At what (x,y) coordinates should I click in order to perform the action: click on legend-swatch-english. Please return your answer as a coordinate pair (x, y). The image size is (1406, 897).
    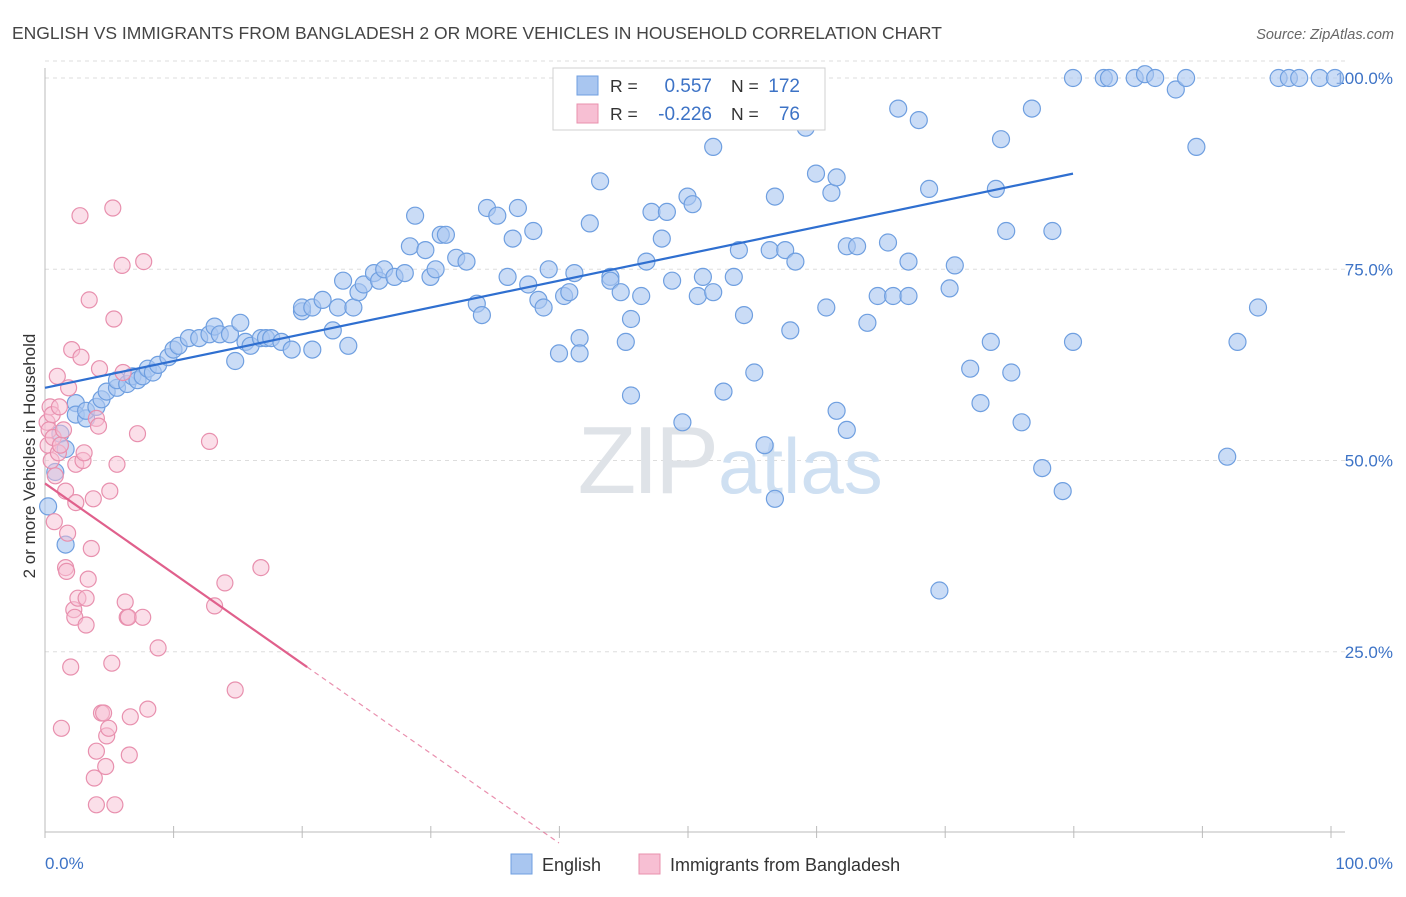
    Looking at the image, I should click on (521, 864).